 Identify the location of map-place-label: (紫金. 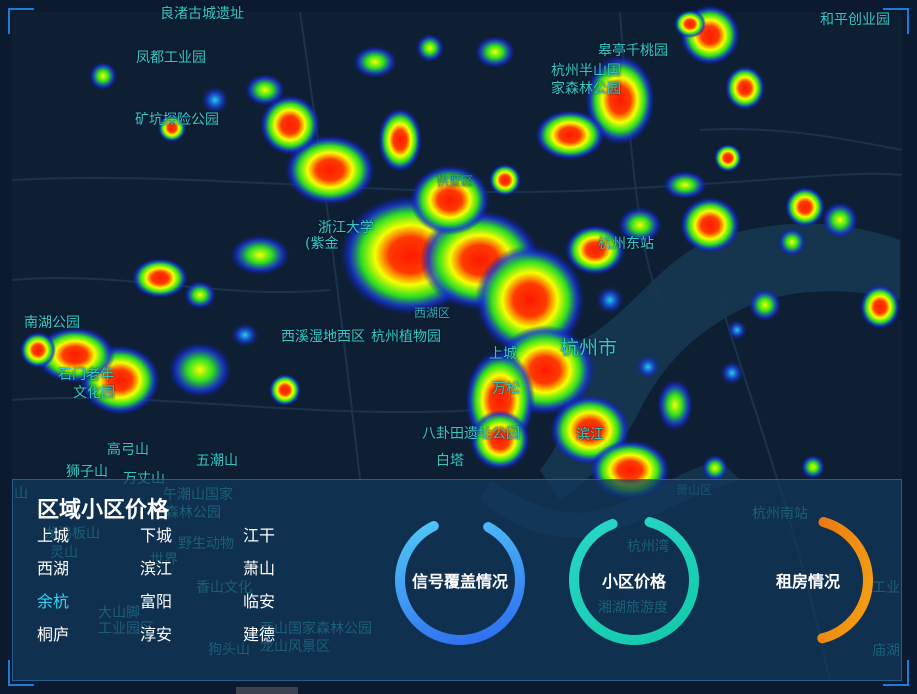
(322, 244).